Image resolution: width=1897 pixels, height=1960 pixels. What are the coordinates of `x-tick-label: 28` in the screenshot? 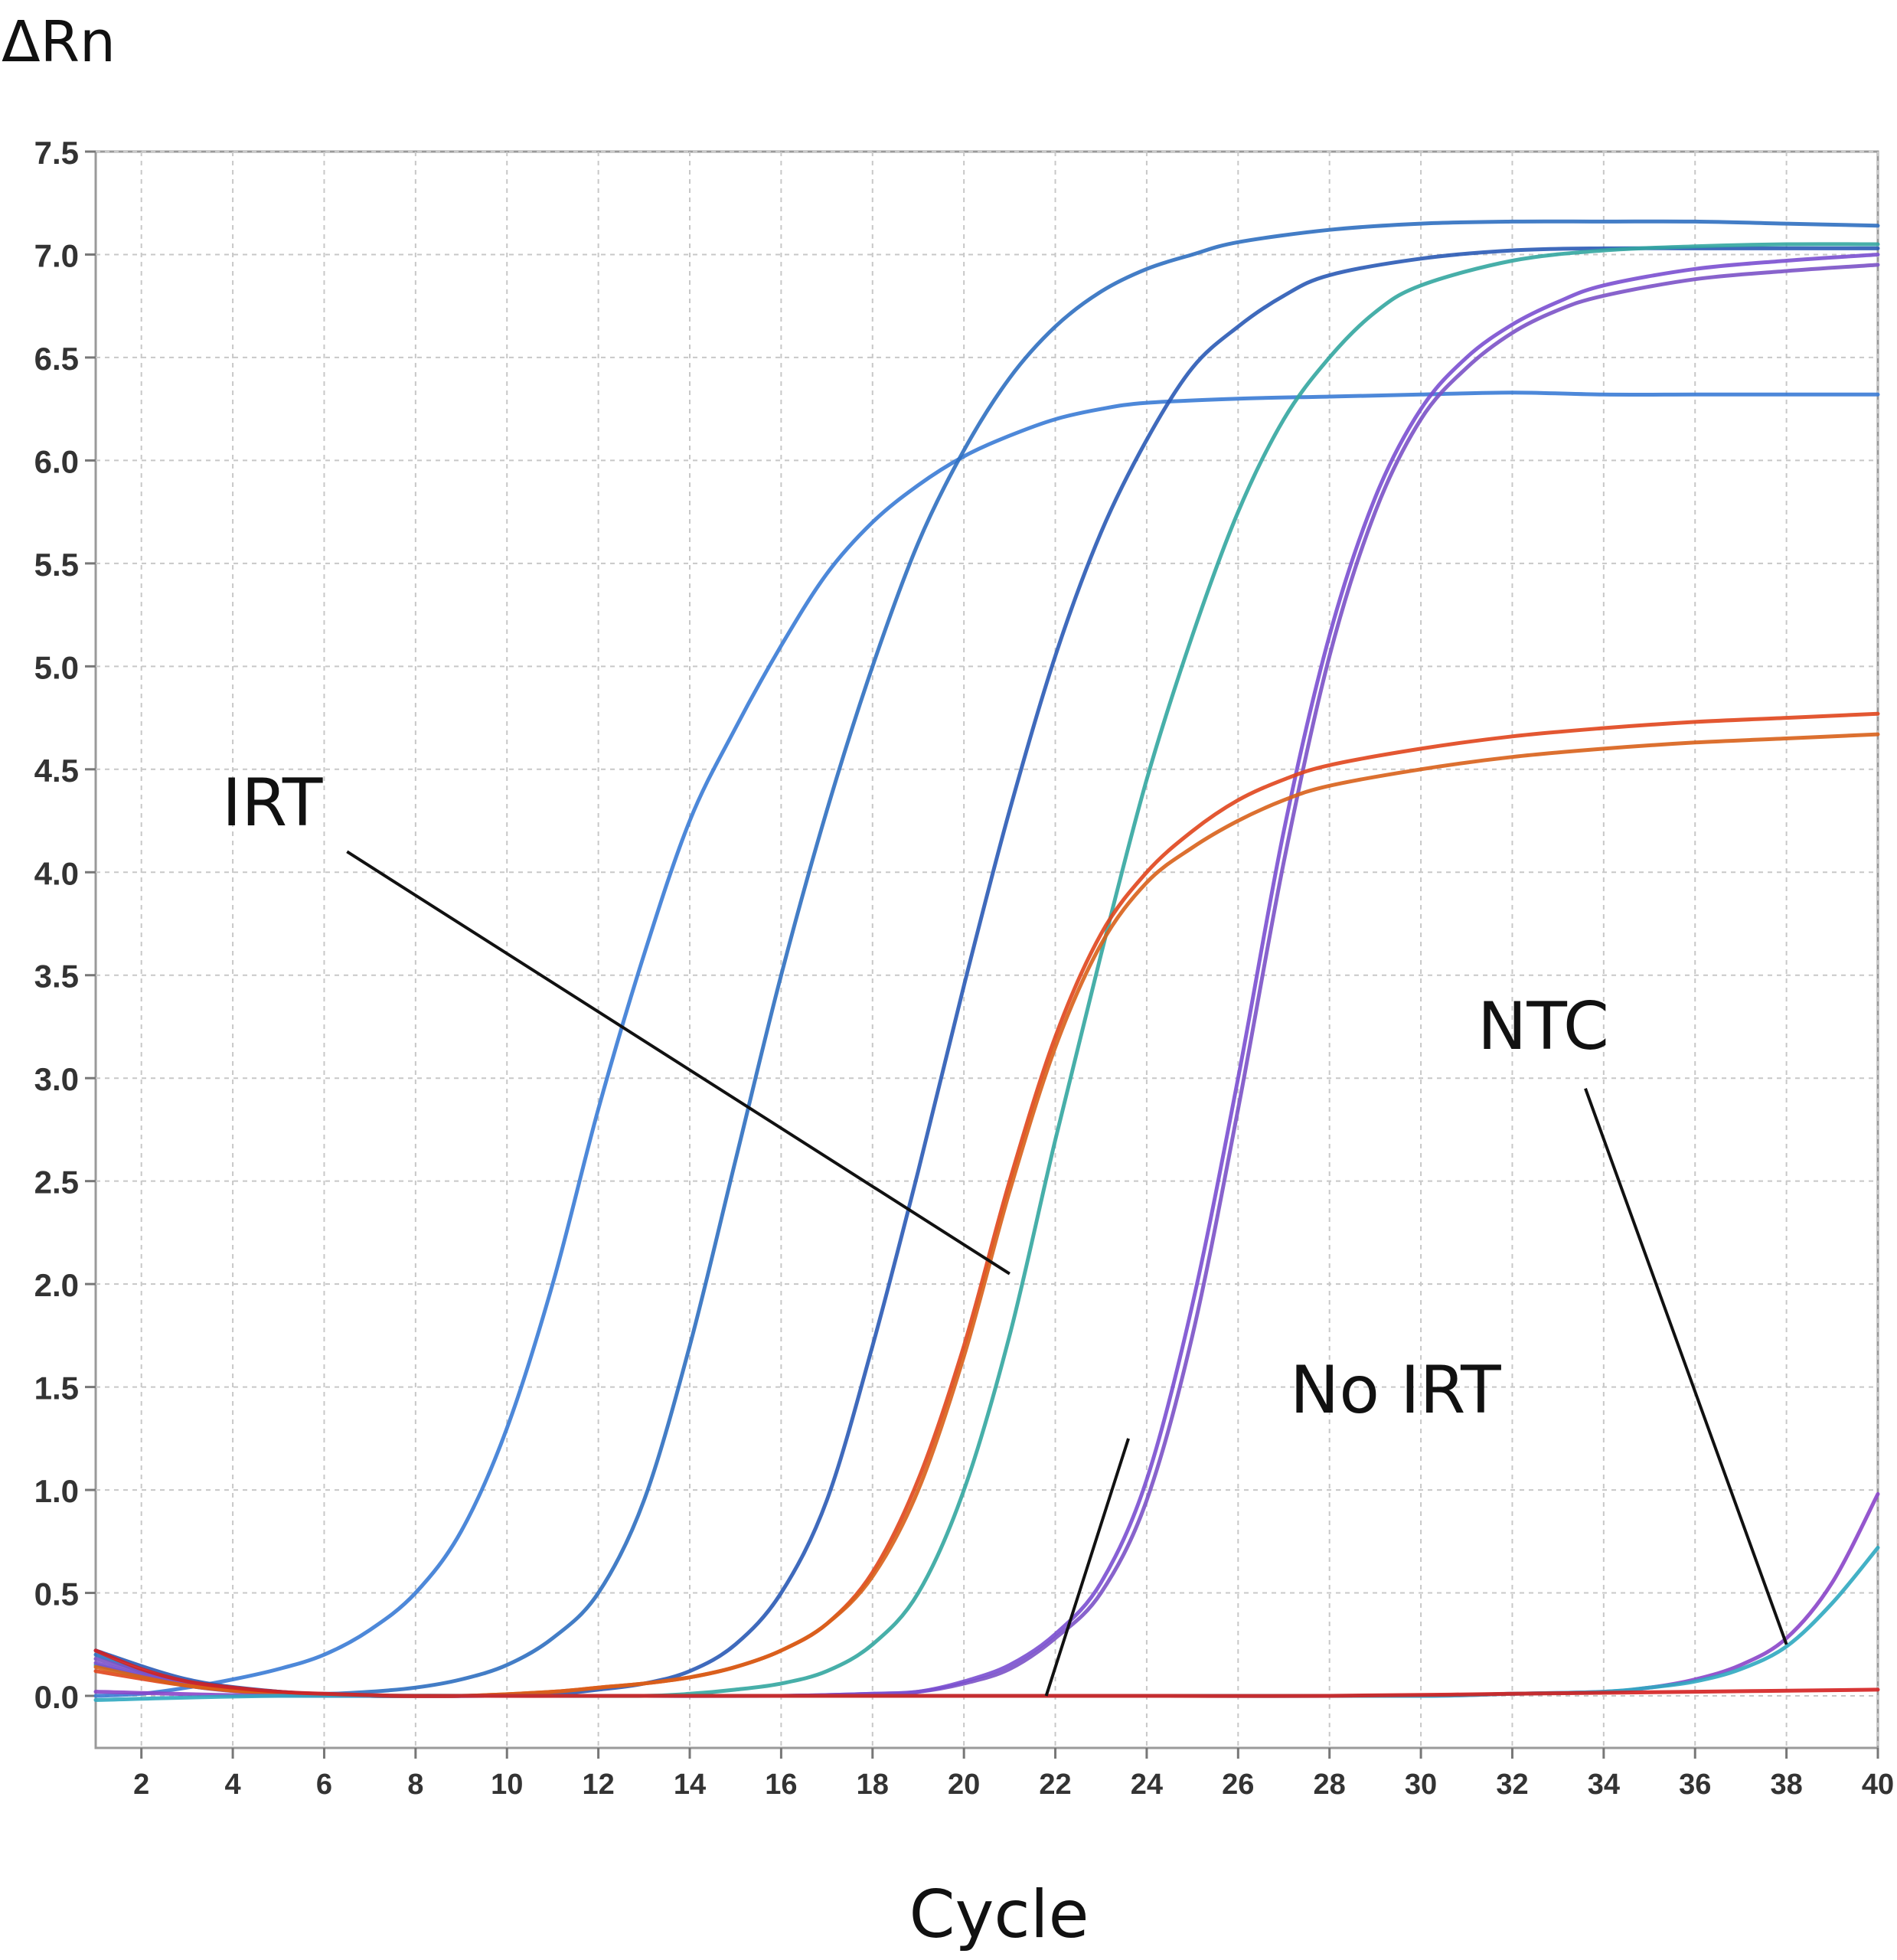 It's located at (1330, 1785).